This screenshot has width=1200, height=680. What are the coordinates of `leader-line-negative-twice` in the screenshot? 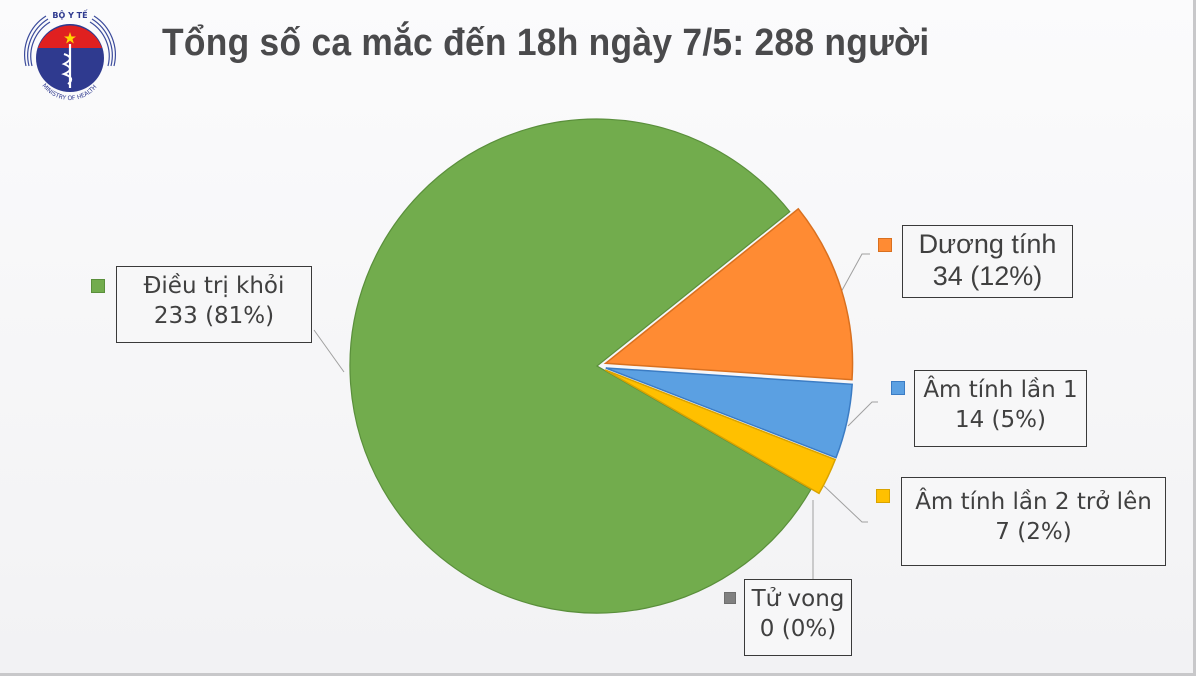 It's located at (845, 504).